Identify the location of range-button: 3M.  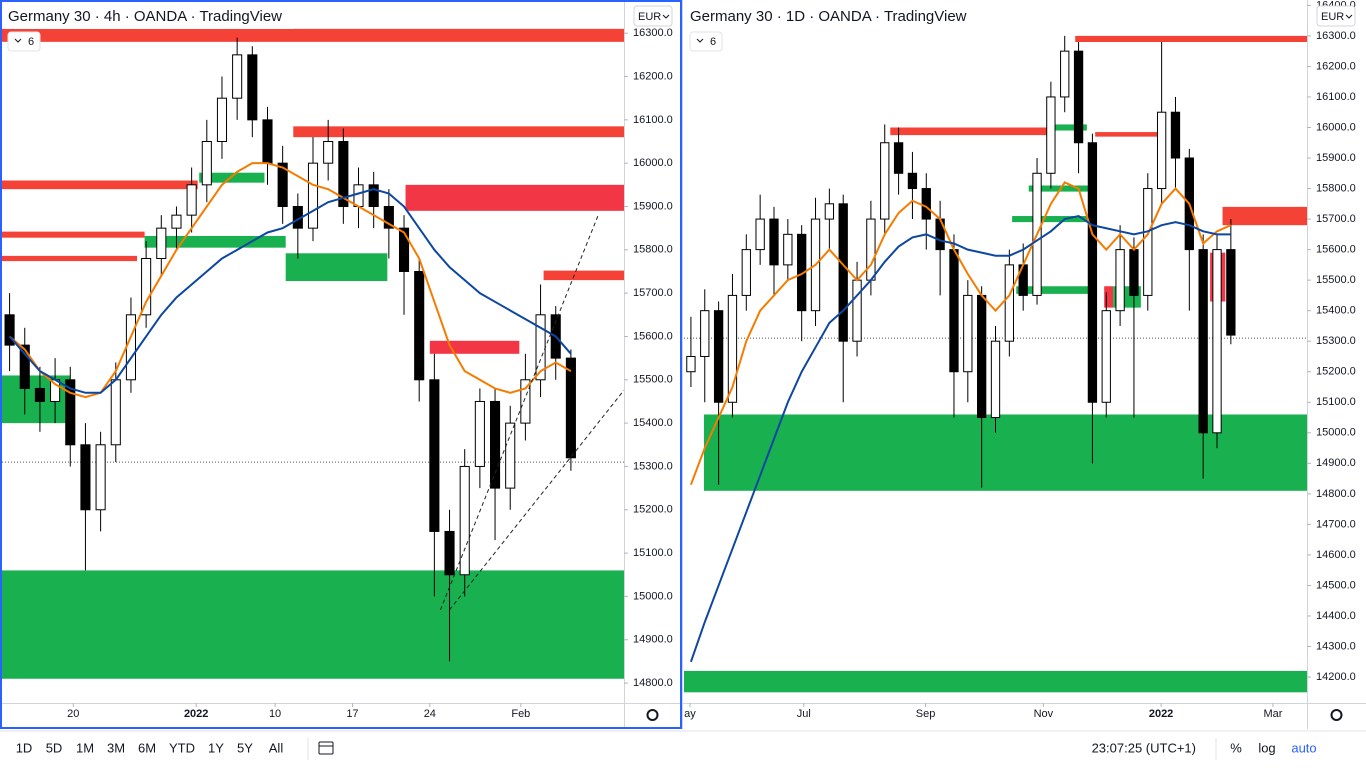
(116, 747).